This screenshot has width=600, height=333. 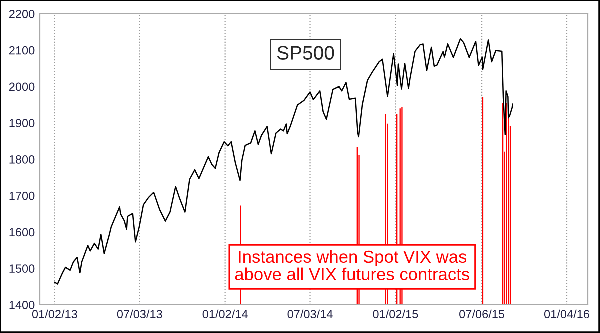 I want to click on x-tick-label: 01/02/14, so click(x=225, y=314).